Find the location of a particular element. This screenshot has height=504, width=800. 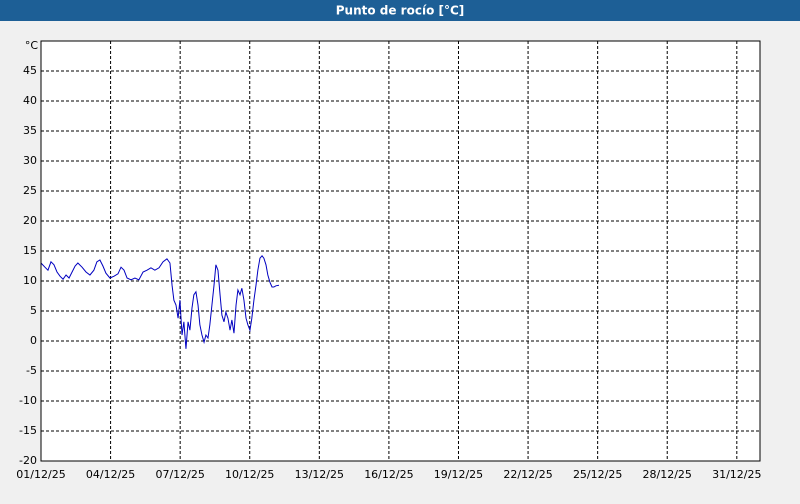

y-tick-label: 45 is located at coordinates (30, 70).